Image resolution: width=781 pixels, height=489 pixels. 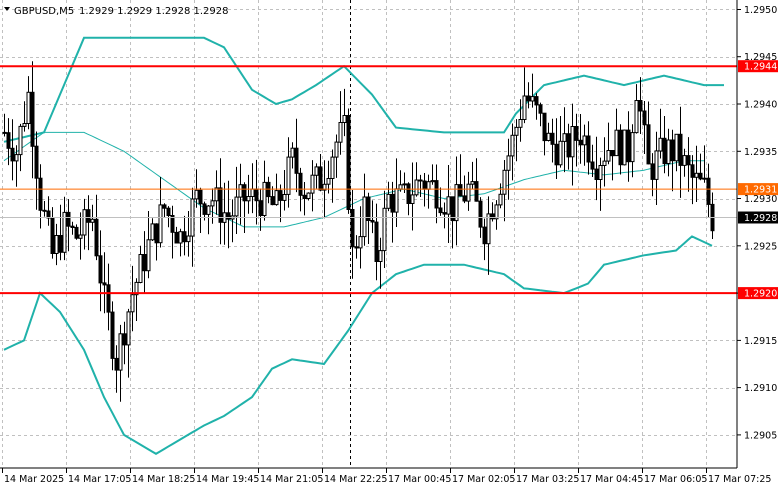 I want to click on chart-symbol-title: GBPUSD,M5, so click(x=44, y=11).